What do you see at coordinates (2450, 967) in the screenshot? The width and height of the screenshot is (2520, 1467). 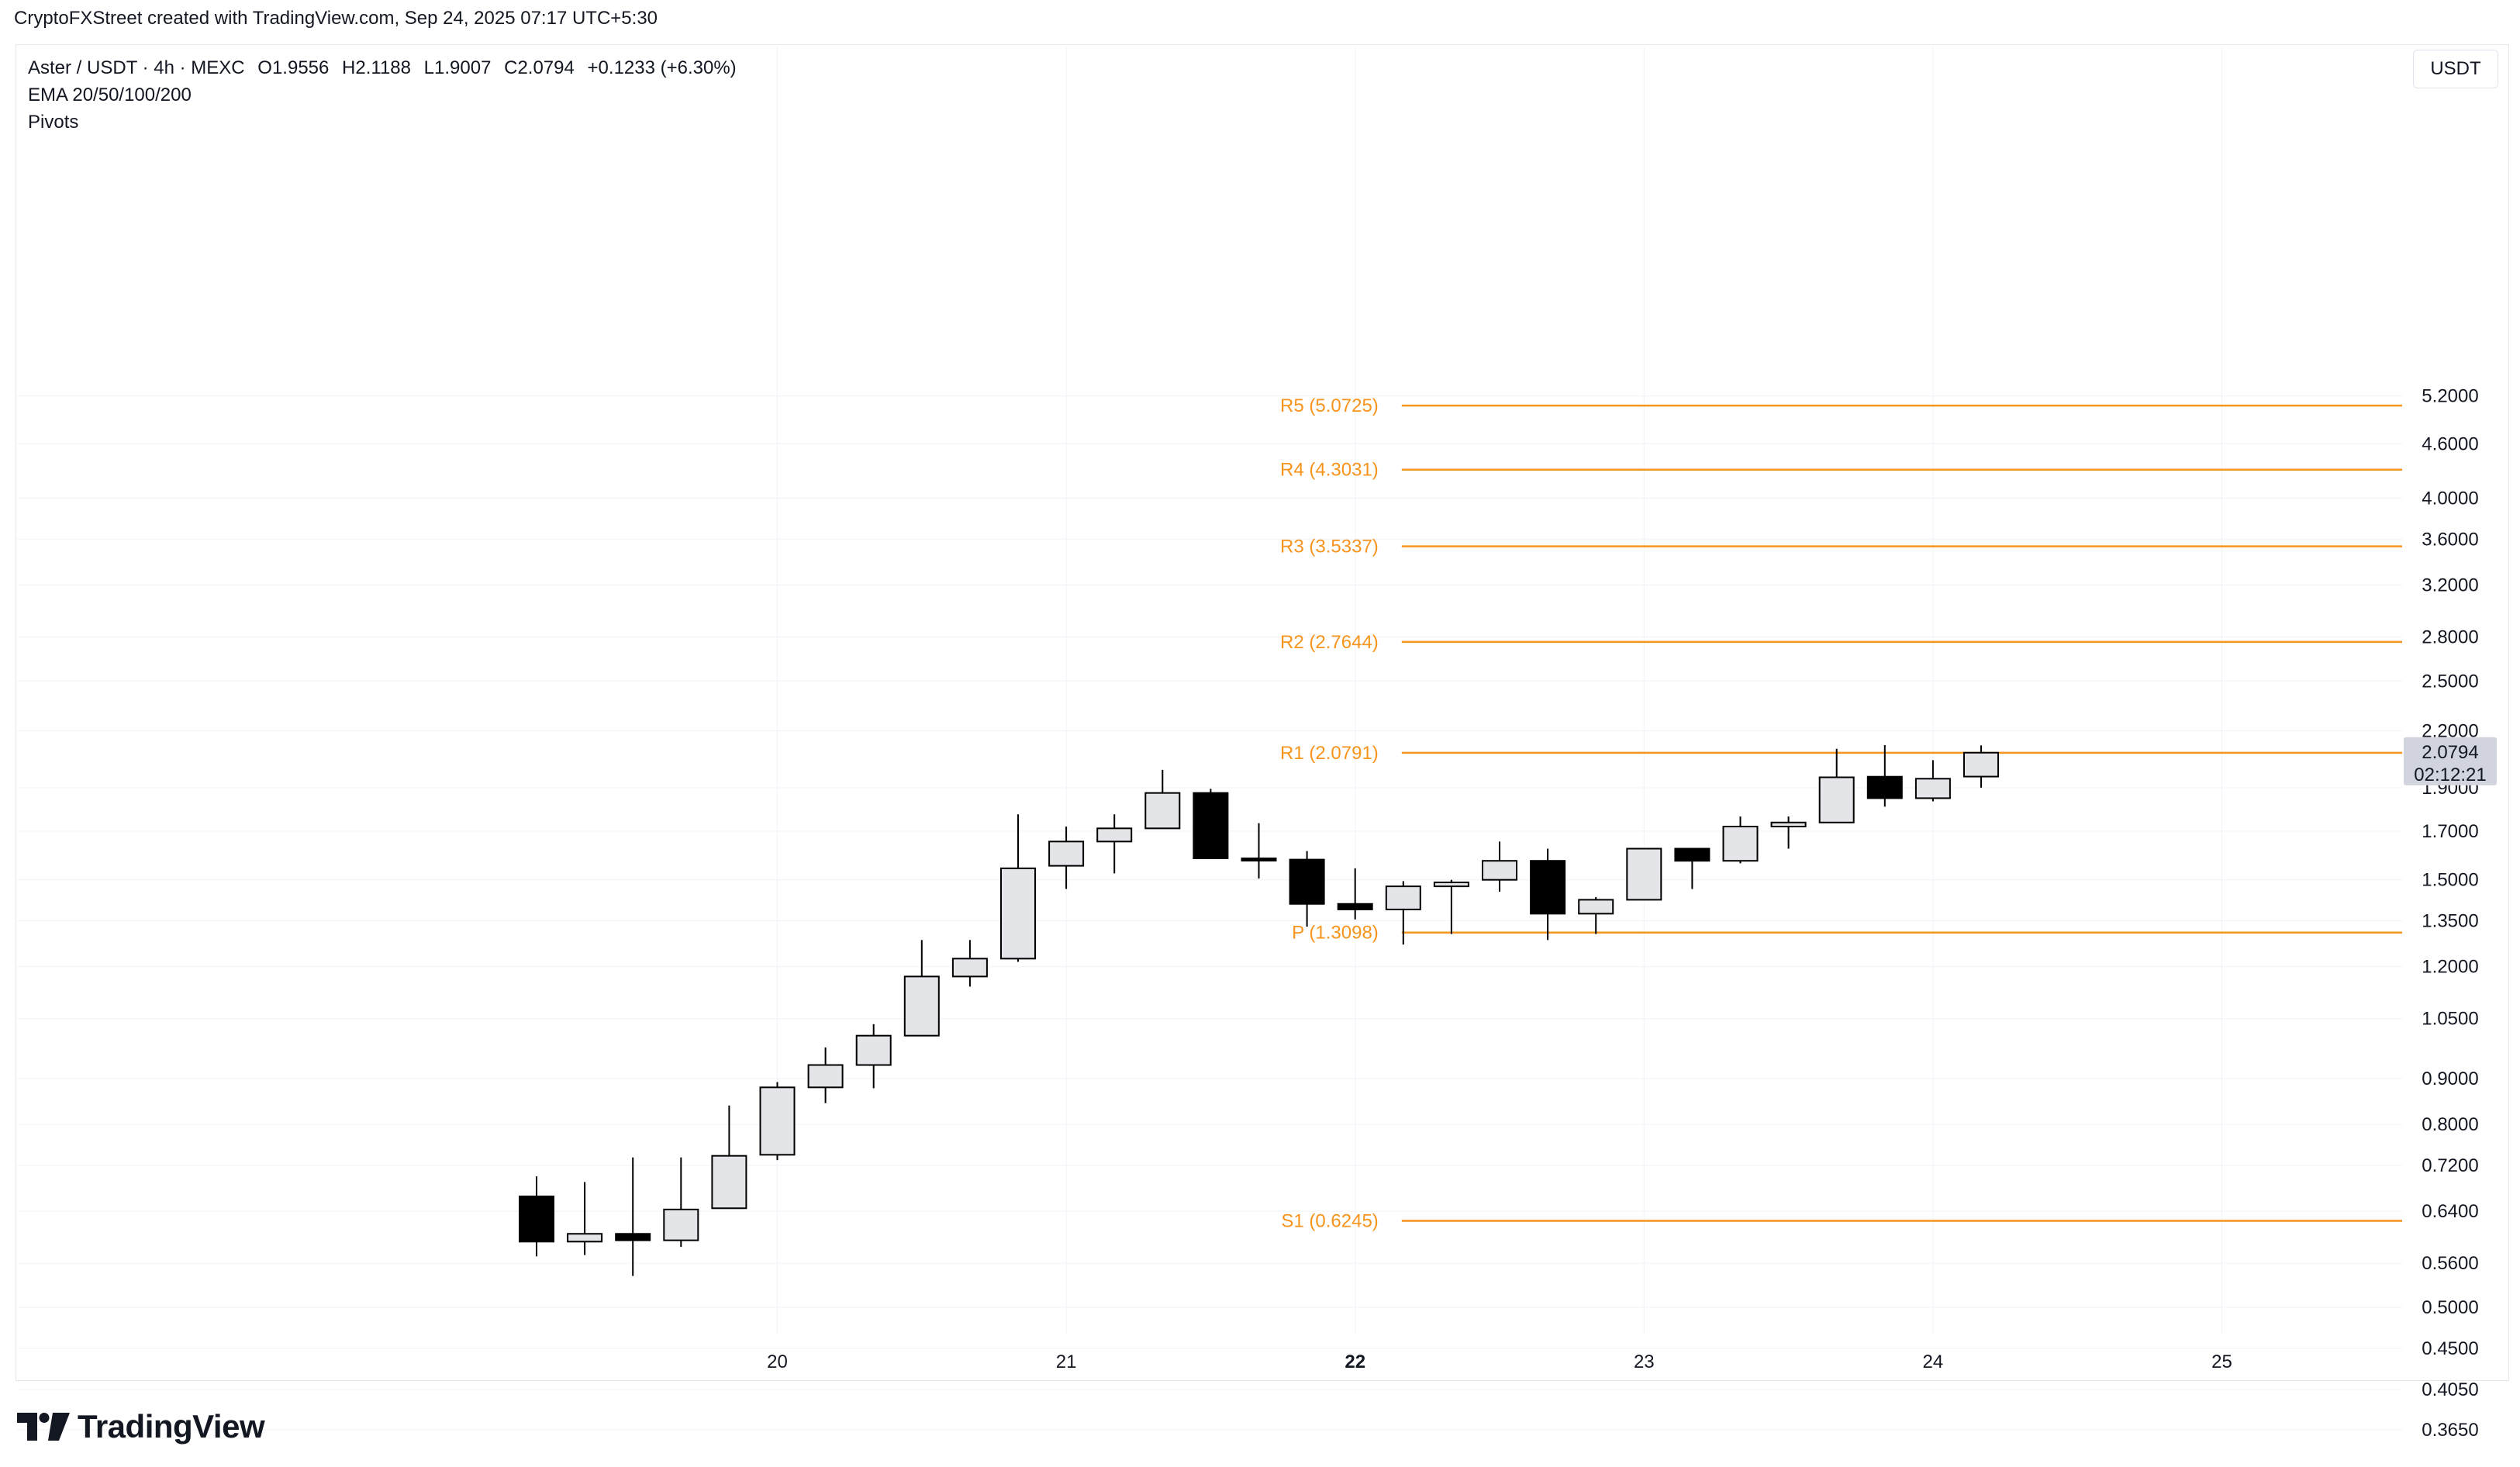 I see `price-tick-label: 1.2000` at bounding box center [2450, 967].